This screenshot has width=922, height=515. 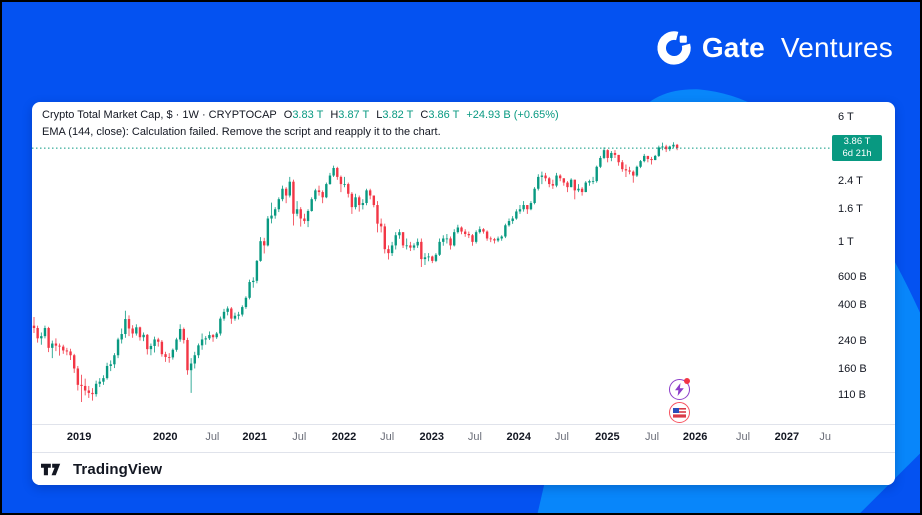 What do you see at coordinates (852, 276) in the screenshot?
I see `price-tick-label: 600 B` at bounding box center [852, 276].